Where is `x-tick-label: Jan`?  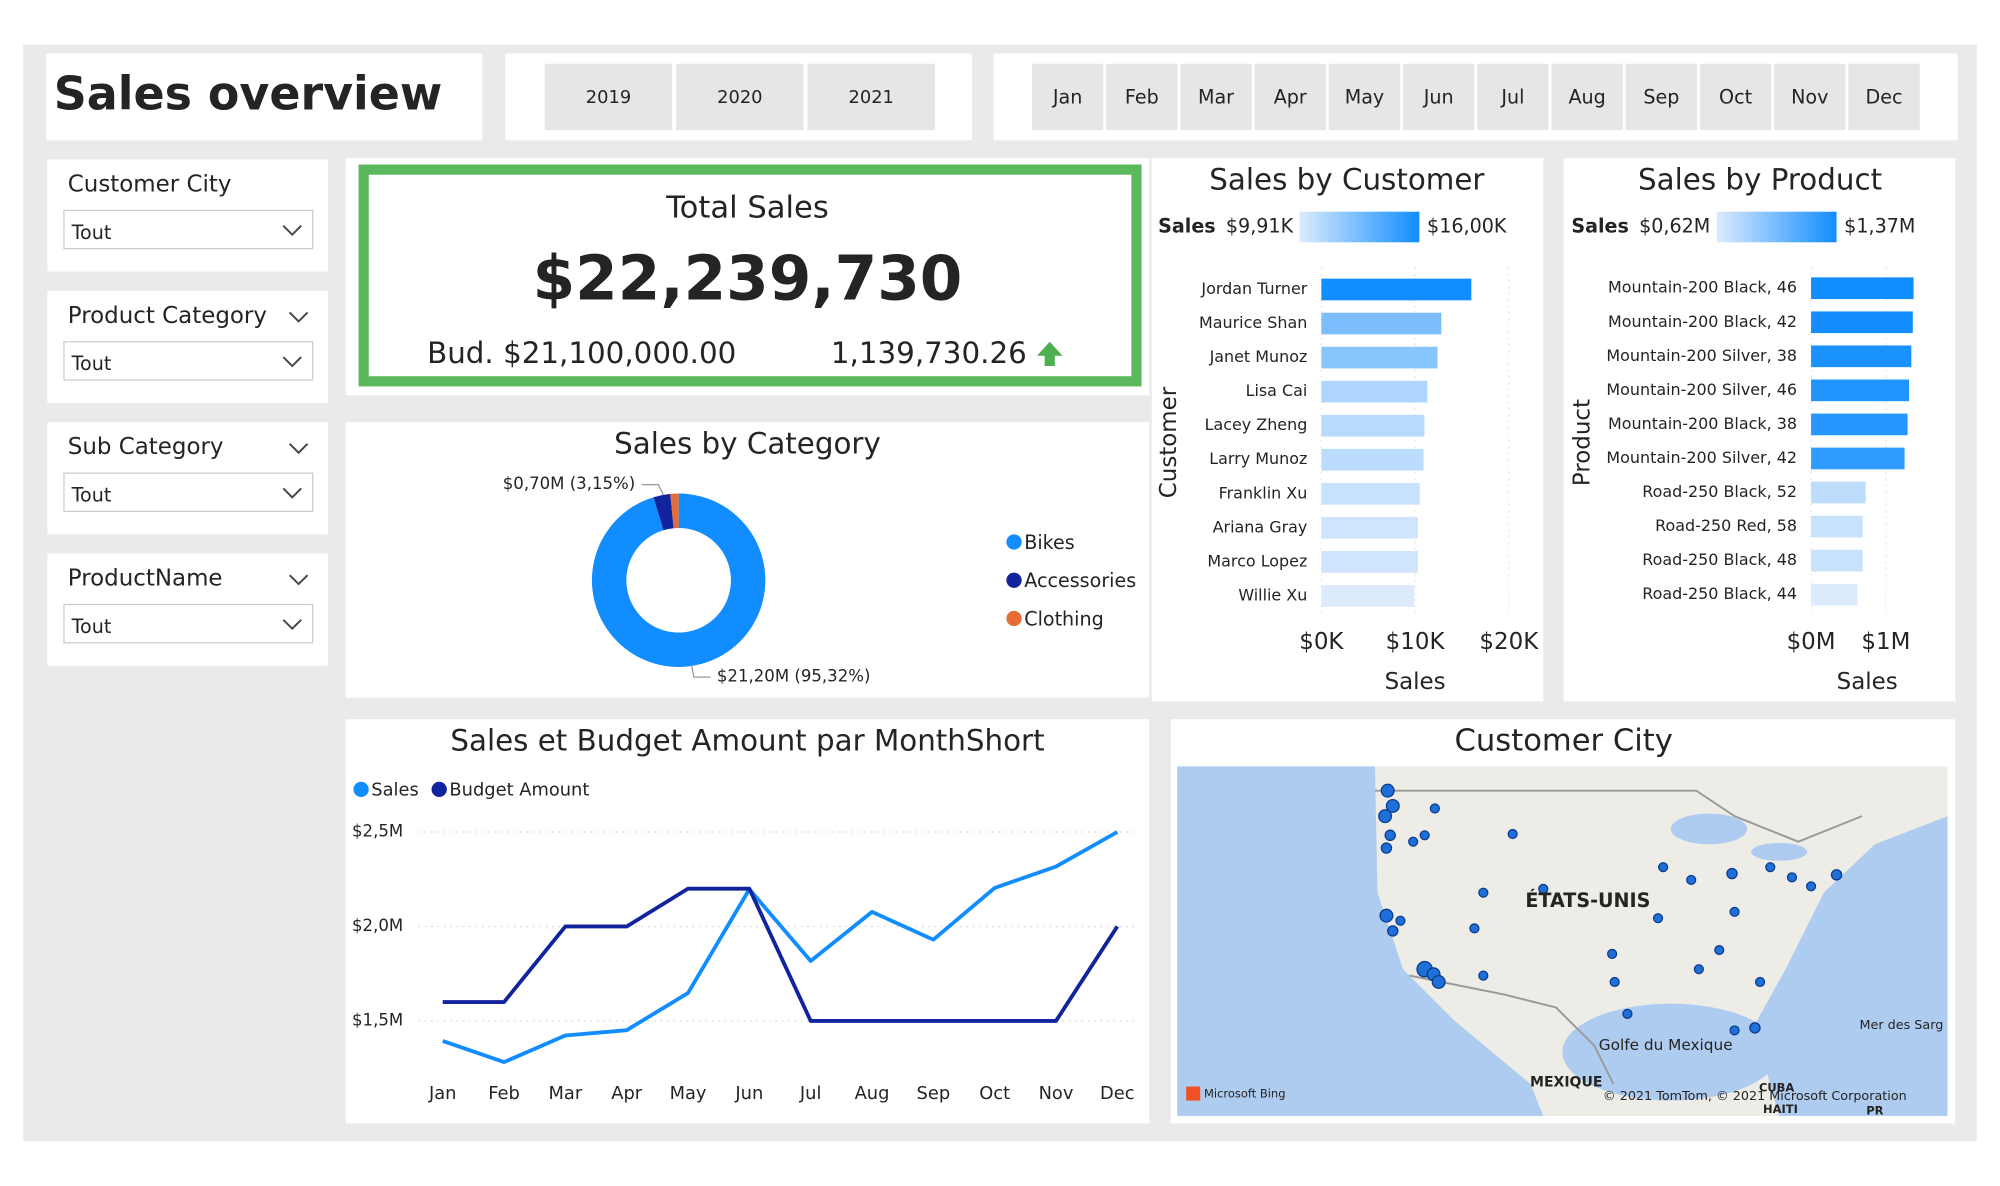 x-tick-label: Jan is located at coordinates (442, 1093).